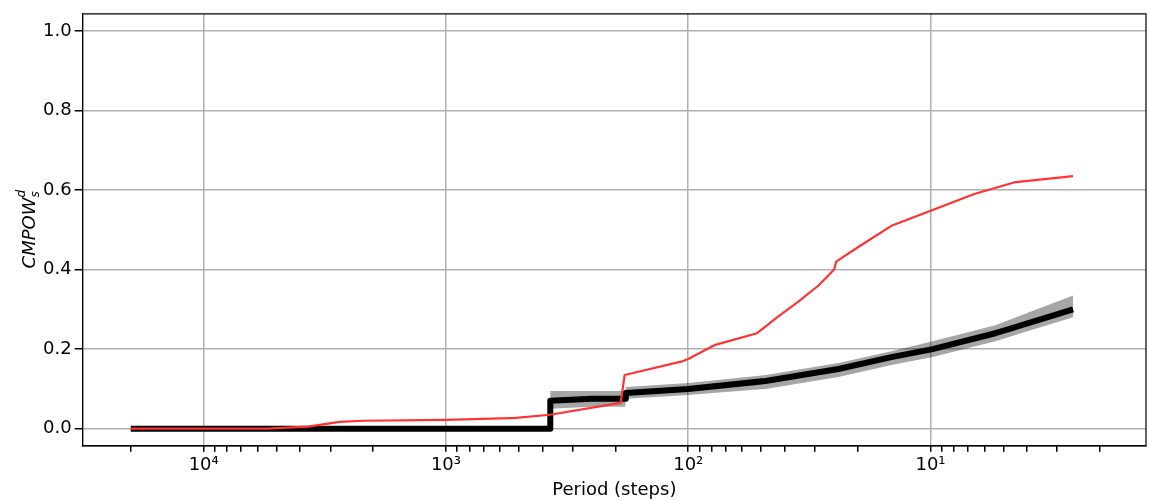 The width and height of the screenshot is (1150, 501). I want to click on y-tick-label: 0.4, so click(57, 268).